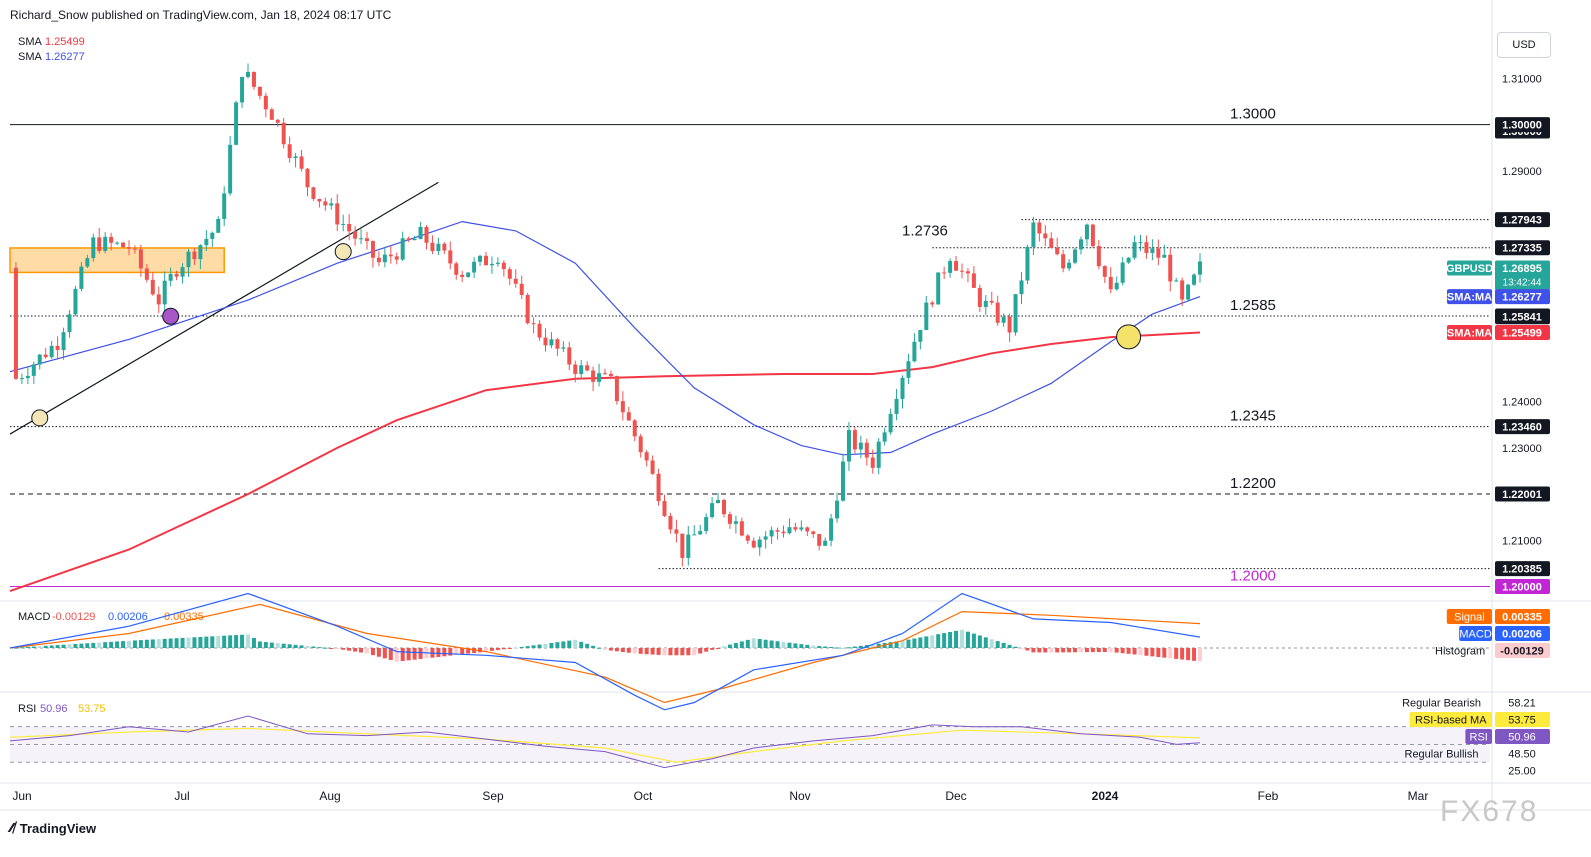 Image resolution: width=1591 pixels, height=857 pixels. What do you see at coordinates (643, 796) in the screenshot?
I see `x-tick-label-4: Oct` at bounding box center [643, 796].